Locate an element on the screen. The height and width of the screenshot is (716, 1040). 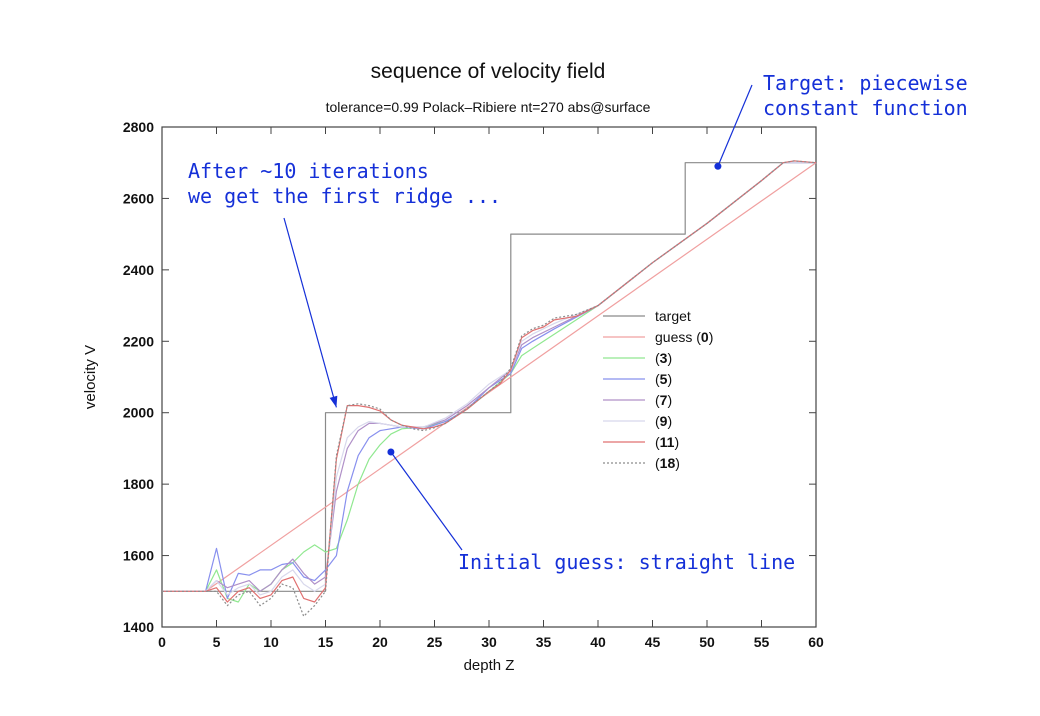
y-tick-label: 2200 is located at coordinates (138, 341).